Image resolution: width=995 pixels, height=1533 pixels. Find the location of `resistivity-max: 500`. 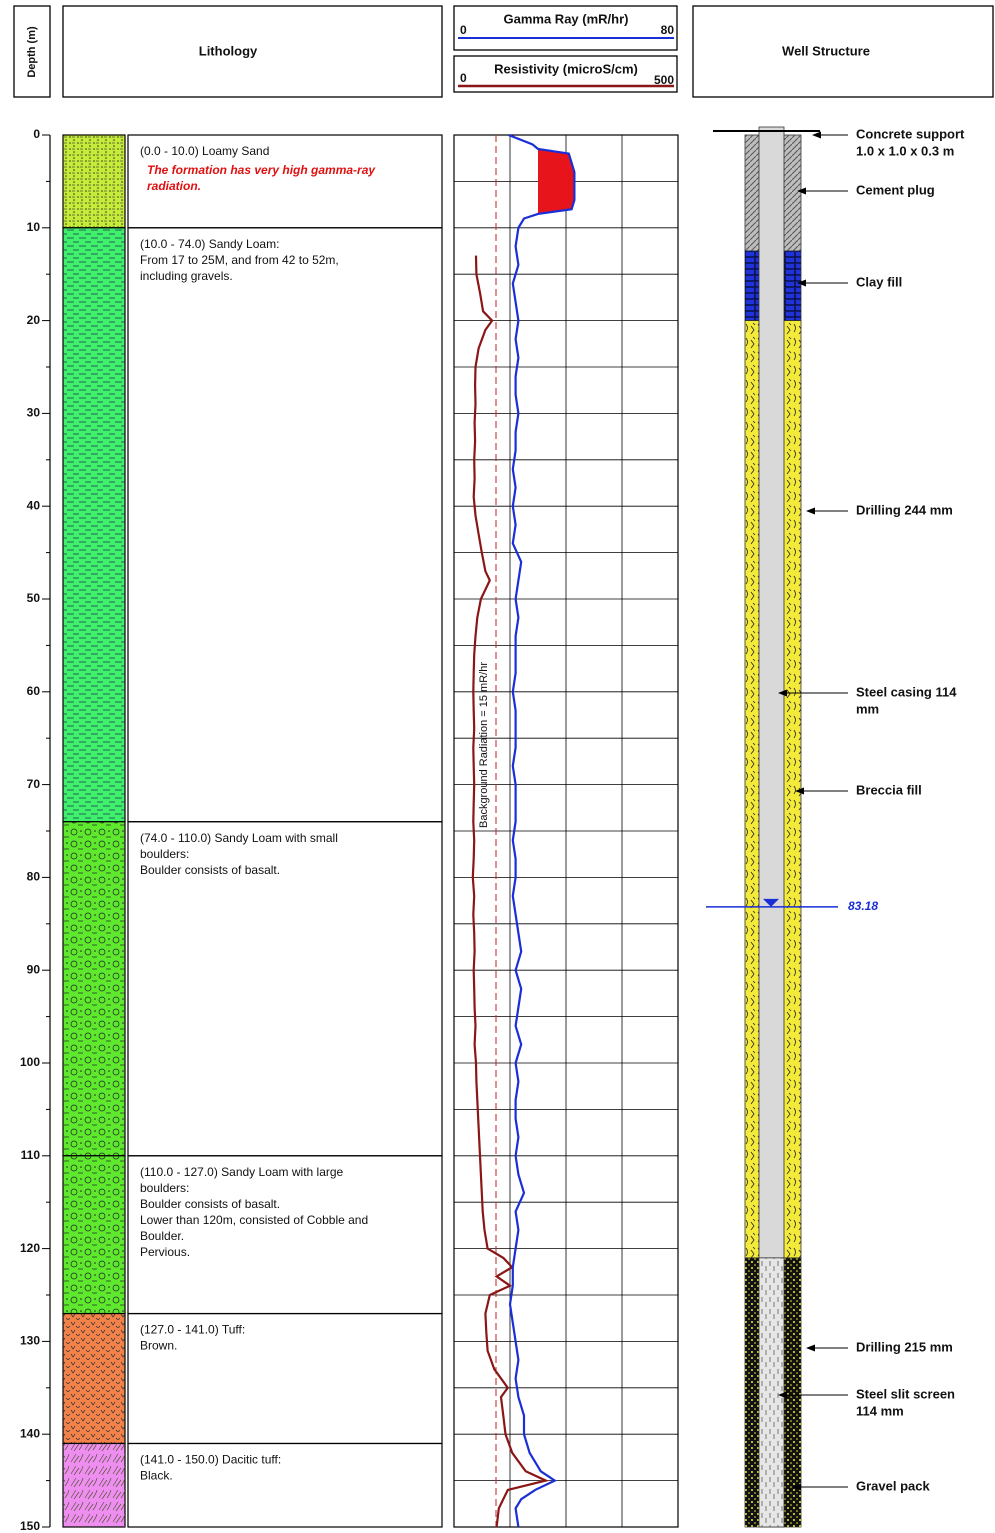

resistivity-max: 500 is located at coordinates (664, 80).